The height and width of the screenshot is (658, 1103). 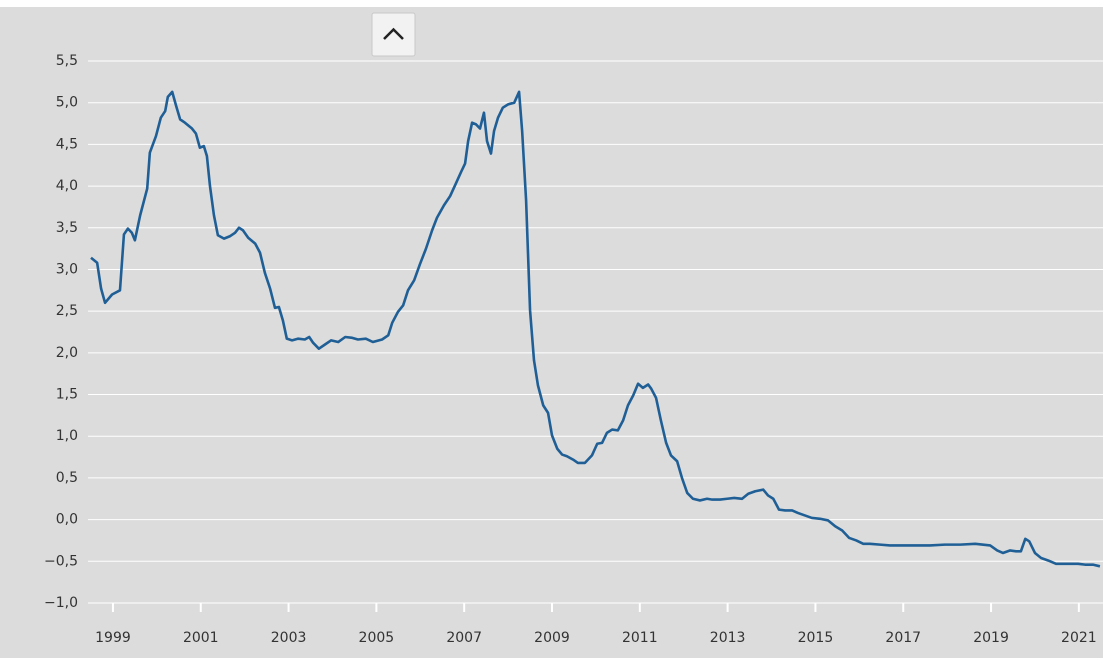 I want to click on y-tick-label: 0,0, so click(x=67, y=520).